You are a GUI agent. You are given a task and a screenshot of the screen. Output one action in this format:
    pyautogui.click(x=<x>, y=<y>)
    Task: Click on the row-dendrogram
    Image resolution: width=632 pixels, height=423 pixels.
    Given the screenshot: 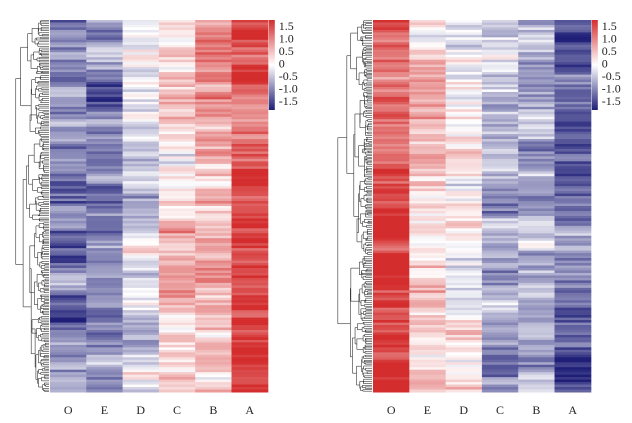 What is the action you would take?
    pyautogui.click(x=32, y=206)
    